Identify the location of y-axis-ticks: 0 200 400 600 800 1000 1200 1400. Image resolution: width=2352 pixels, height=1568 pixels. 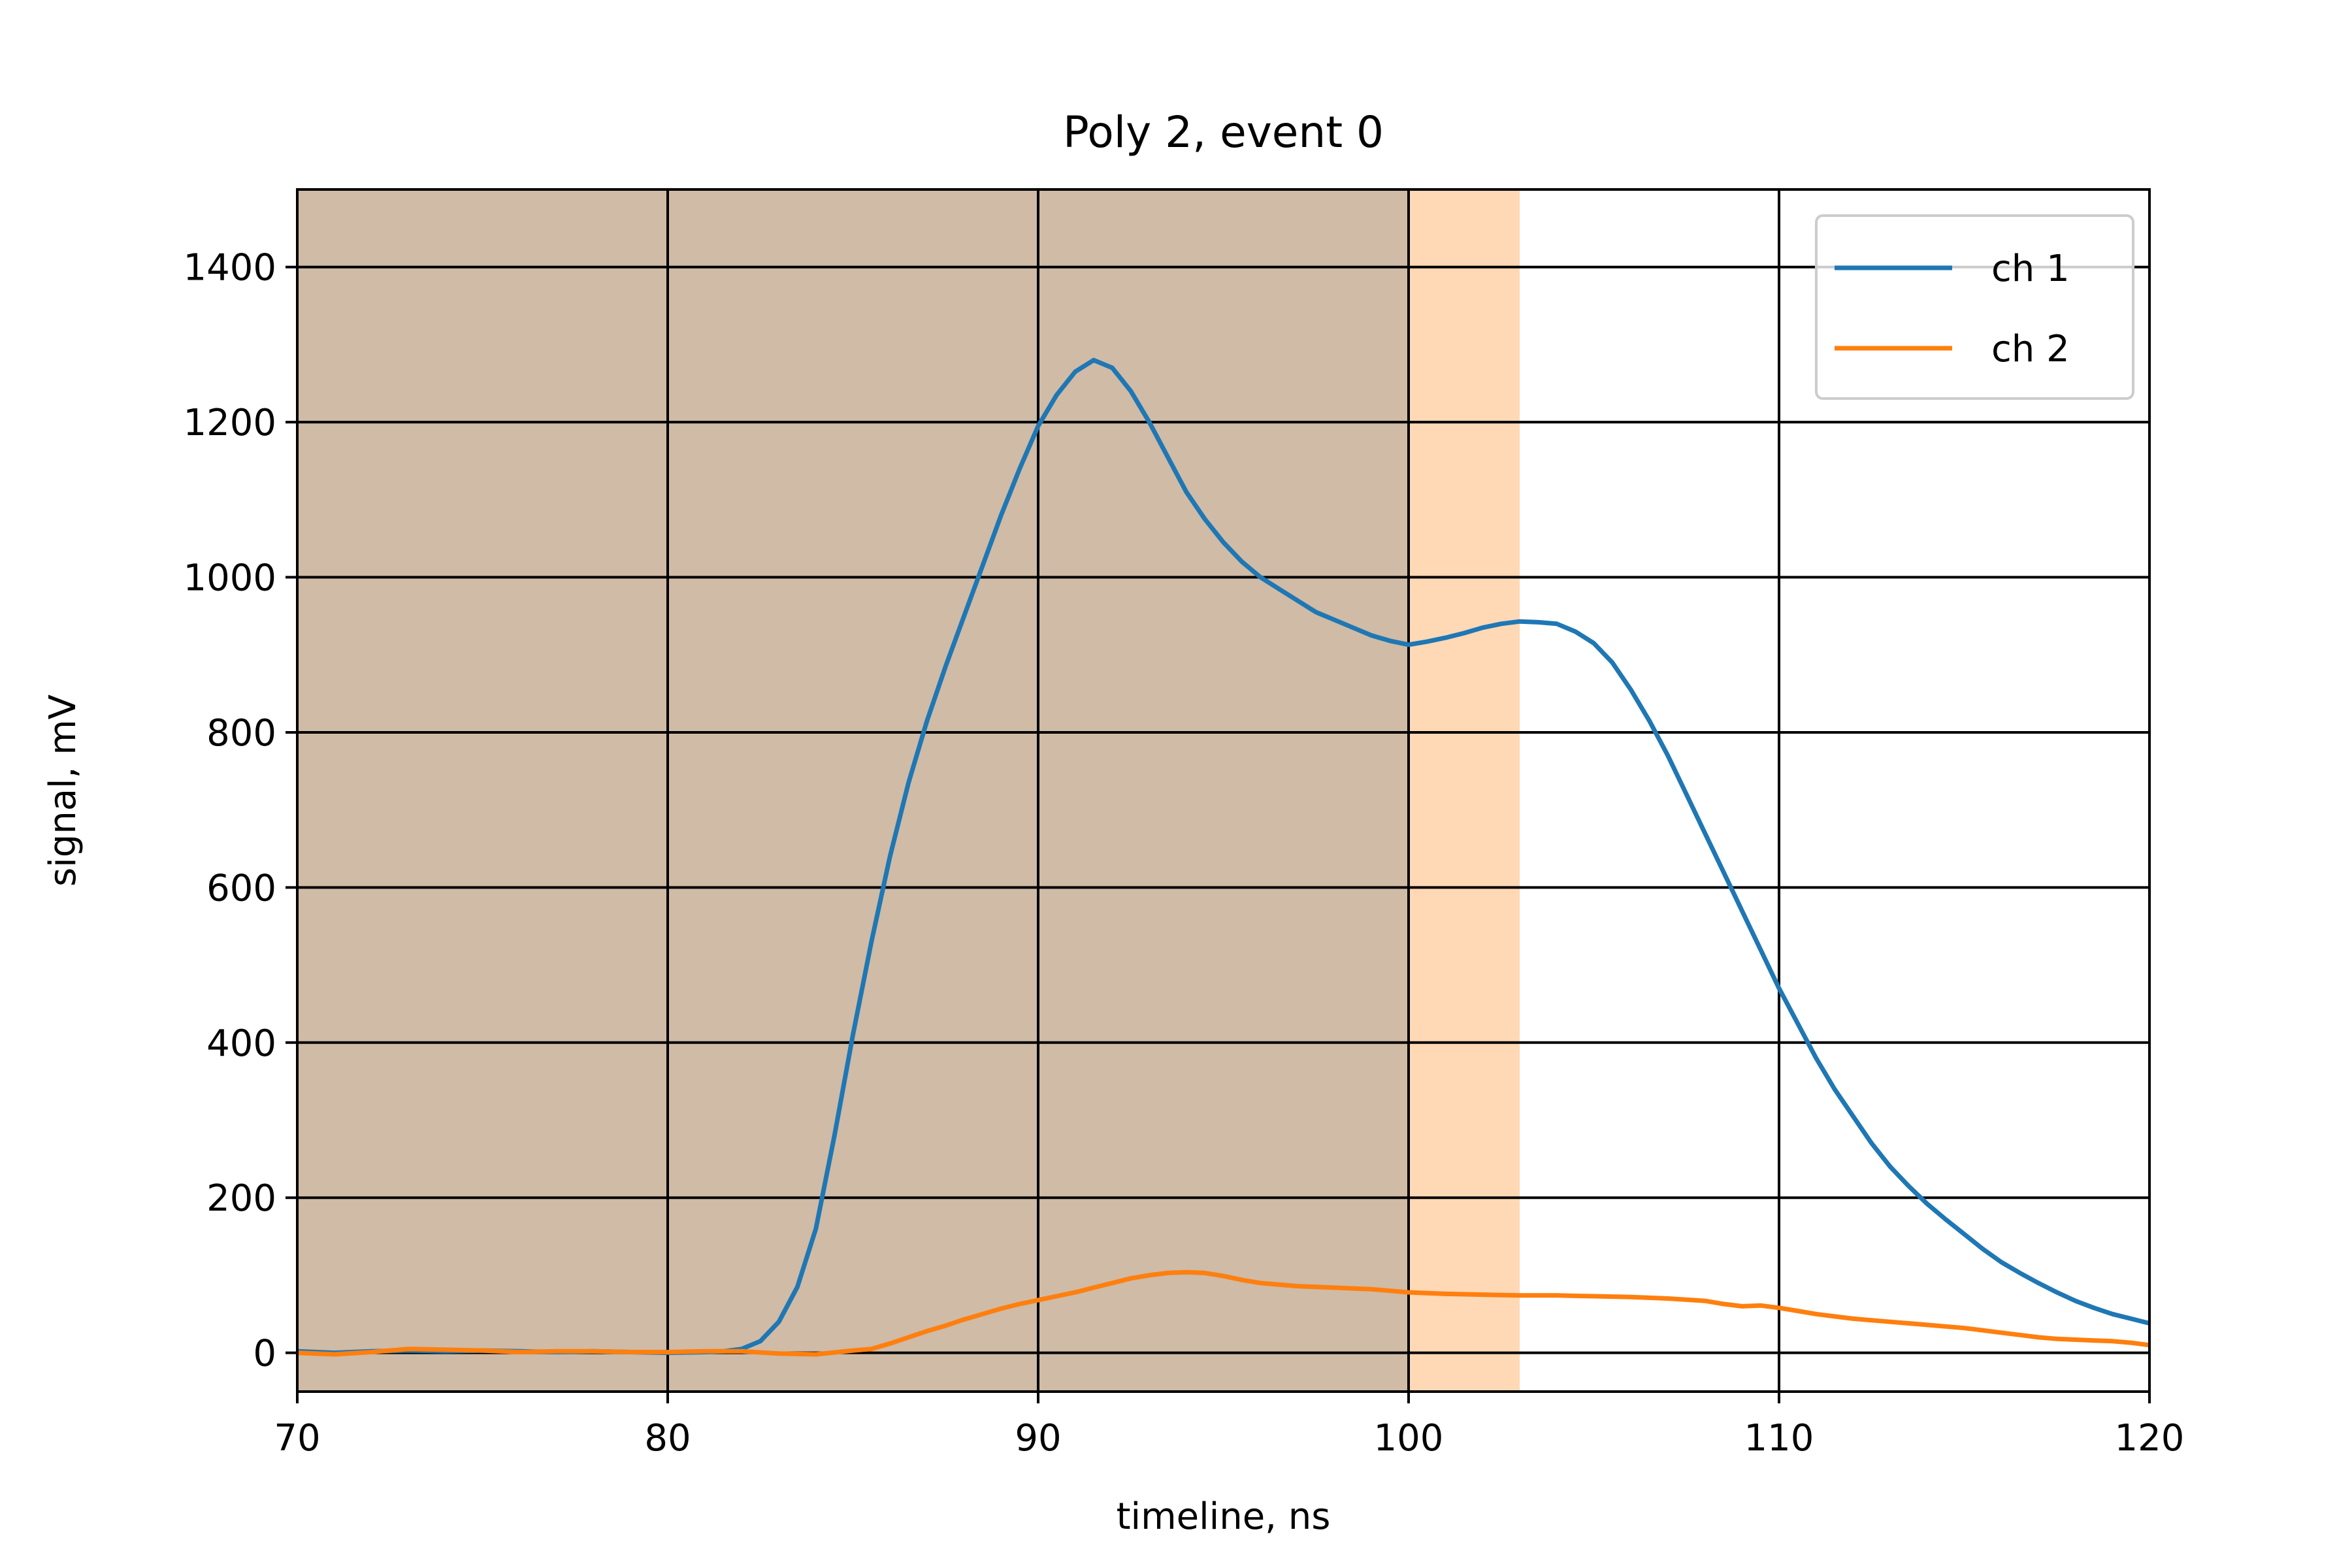
(240, 811).